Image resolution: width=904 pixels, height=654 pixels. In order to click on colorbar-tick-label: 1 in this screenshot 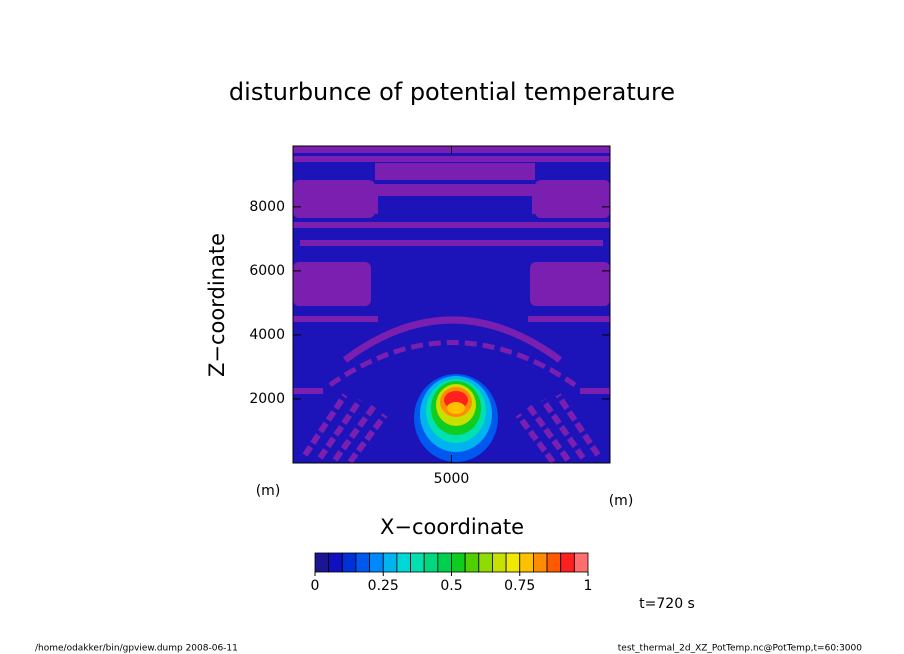, I will do `click(588, 586)`.